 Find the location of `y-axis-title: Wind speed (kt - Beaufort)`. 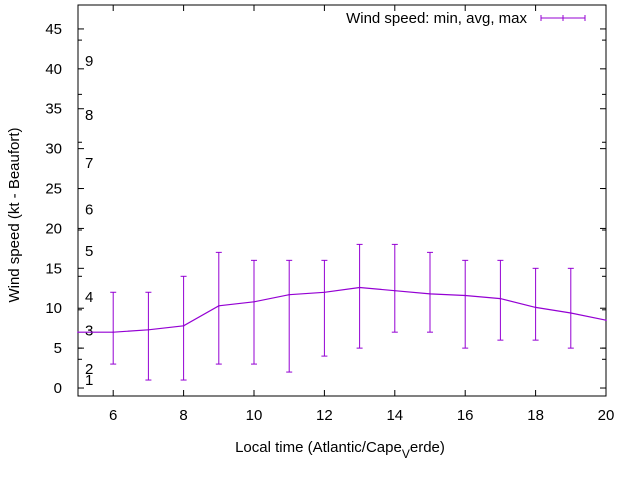

y-axis-title: Wind speed (kt - Beaufort) is located at coordinates (14, 214).